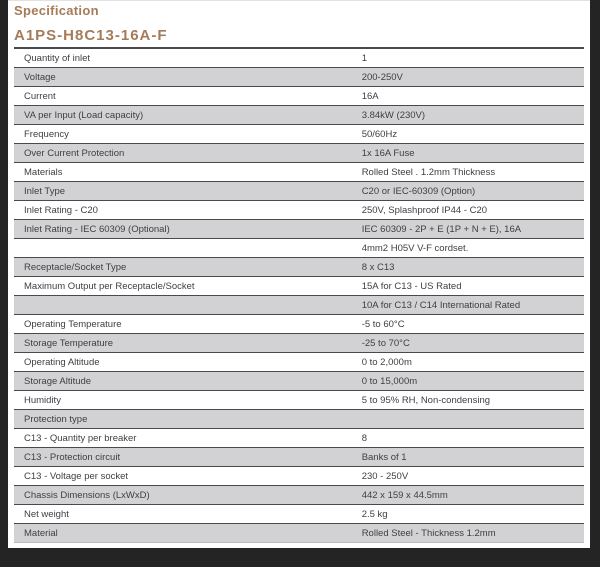  What do you see at coordinates (428, 533) in the screenshot?
I see `spec-value: Rolled Steel - Thickness 1.2mm` at bounding box center [428, 533].